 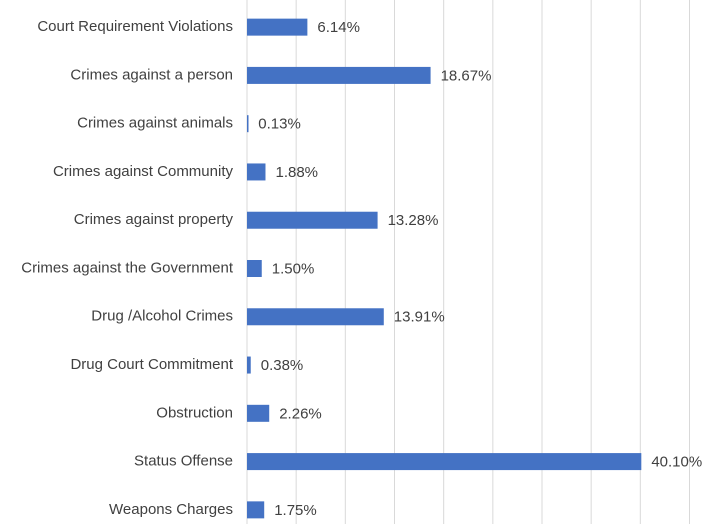 I want to click on y-tick-label: Status Offense, so click(x=183, y=461).